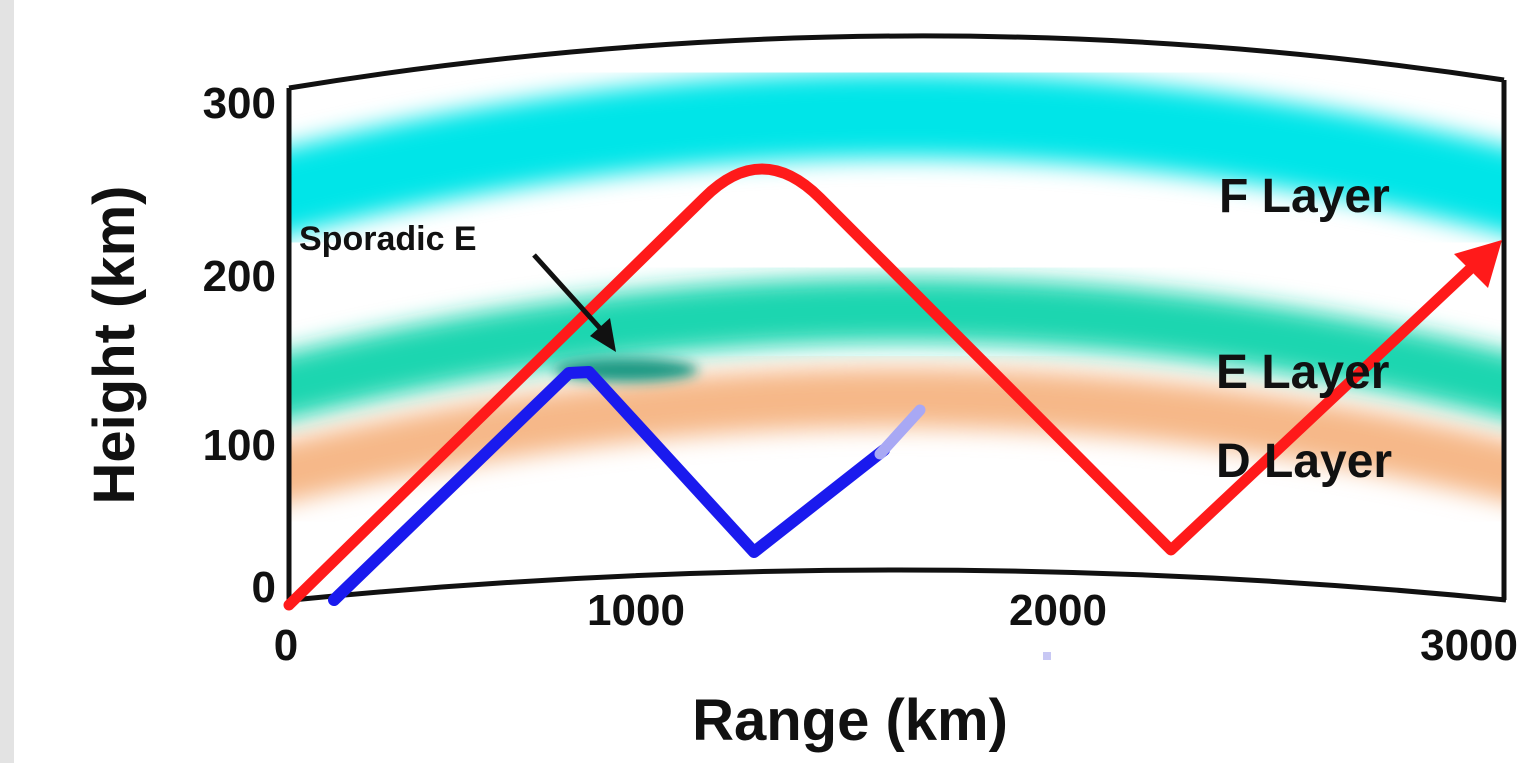  Describe the element at coordinates (1304, 461) in the screenshot. I see `d-layer-label: D Layer` at that location.